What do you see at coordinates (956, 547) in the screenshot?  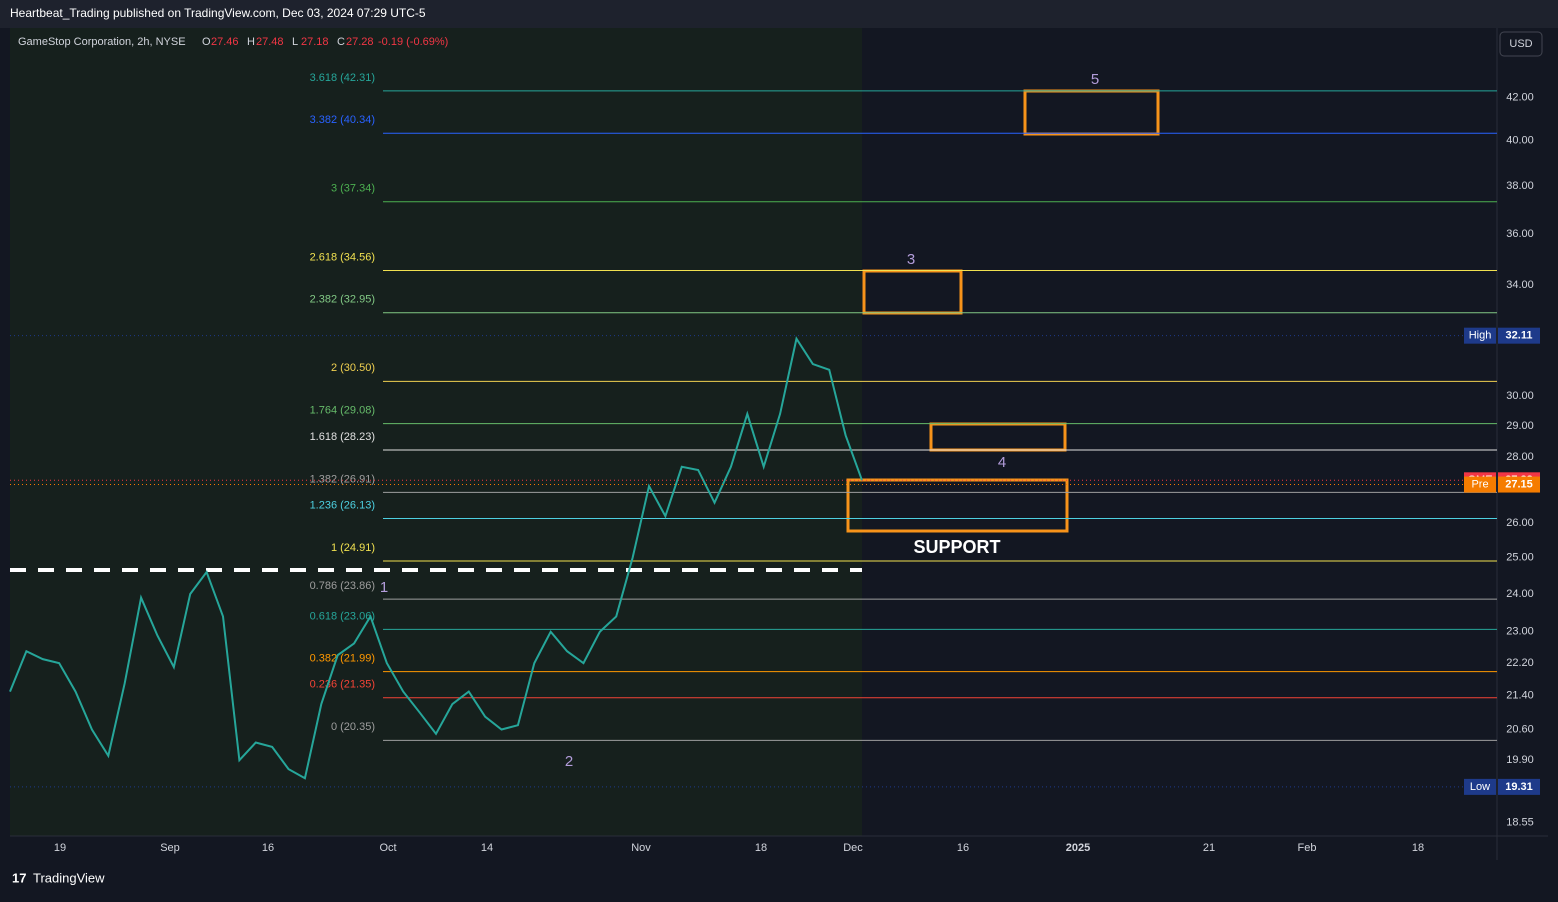 I see `support-label: SUPPORT` at bounding box center [956, 547].